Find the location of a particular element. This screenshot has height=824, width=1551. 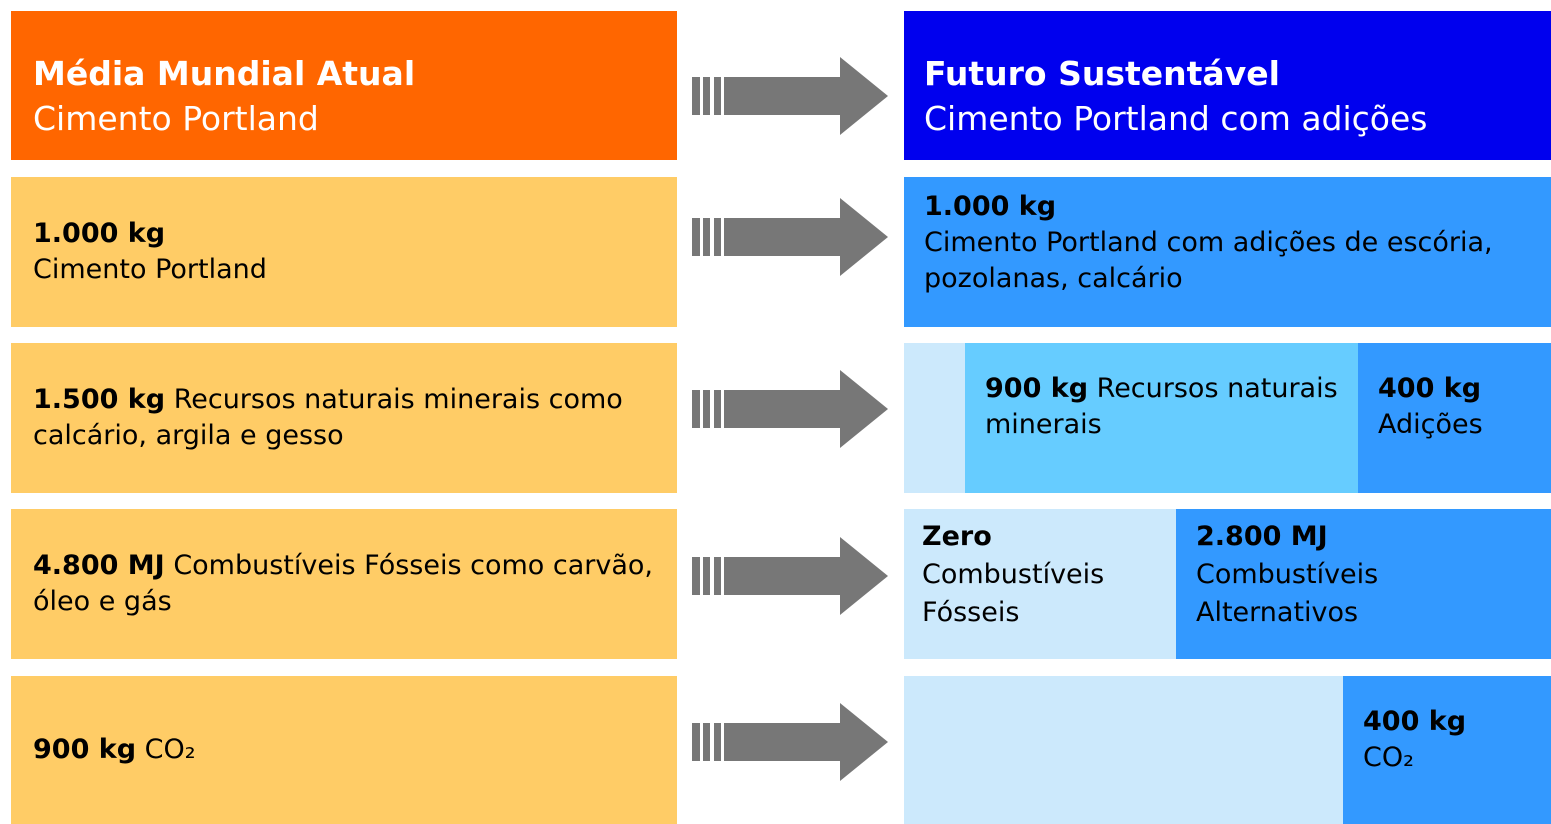

left-row: 900 kg CO₂ is located at coordinates (344, 750).